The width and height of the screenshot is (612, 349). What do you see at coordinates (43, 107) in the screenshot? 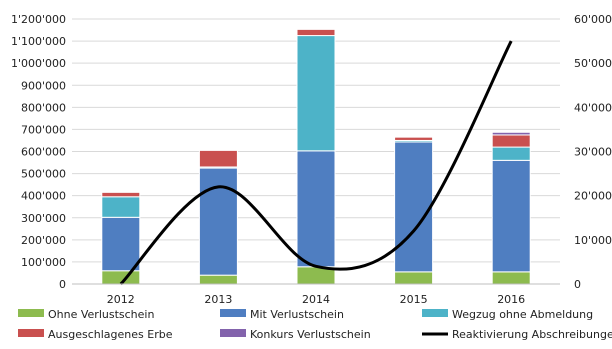
I see `left-tick-label: 800'000` at bounding box center [43, 107].